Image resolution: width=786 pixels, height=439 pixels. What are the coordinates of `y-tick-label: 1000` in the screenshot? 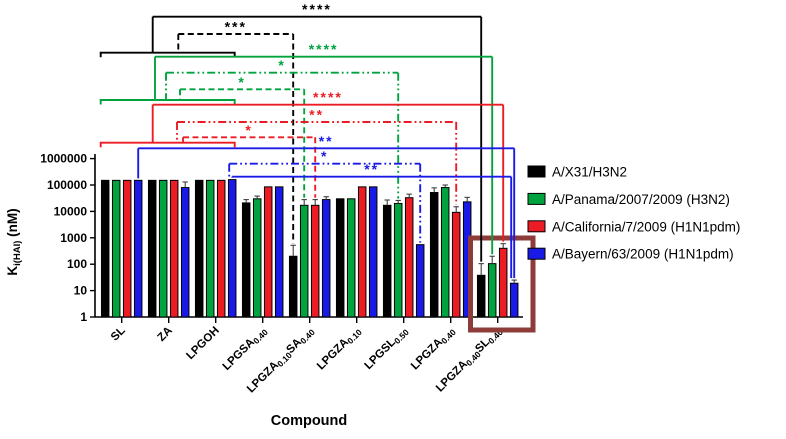 It's located at (73, 238).